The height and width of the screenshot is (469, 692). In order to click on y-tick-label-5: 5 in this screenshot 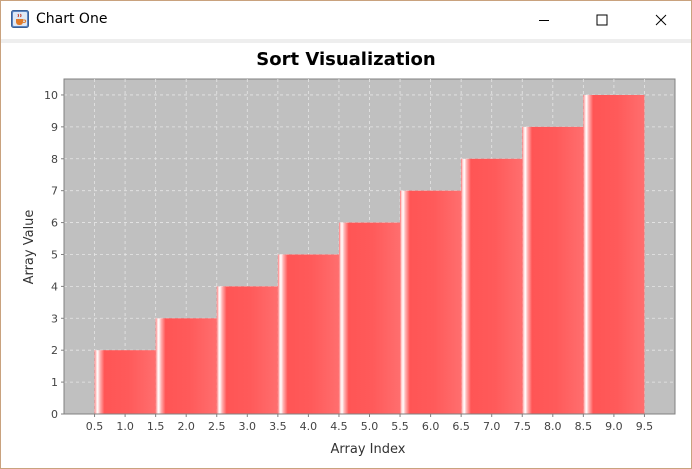, I will do `click(54, 254)`.